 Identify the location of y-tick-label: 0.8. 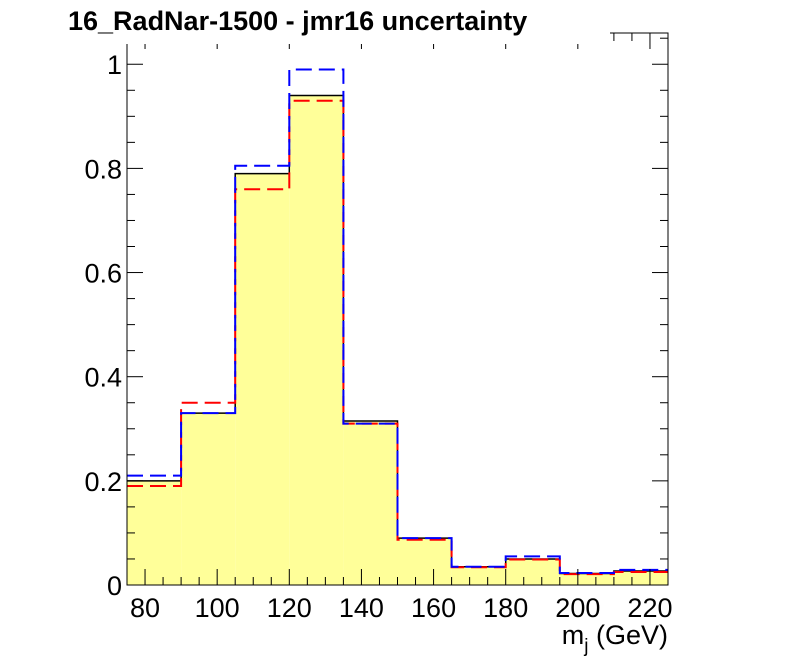
(103, 169).